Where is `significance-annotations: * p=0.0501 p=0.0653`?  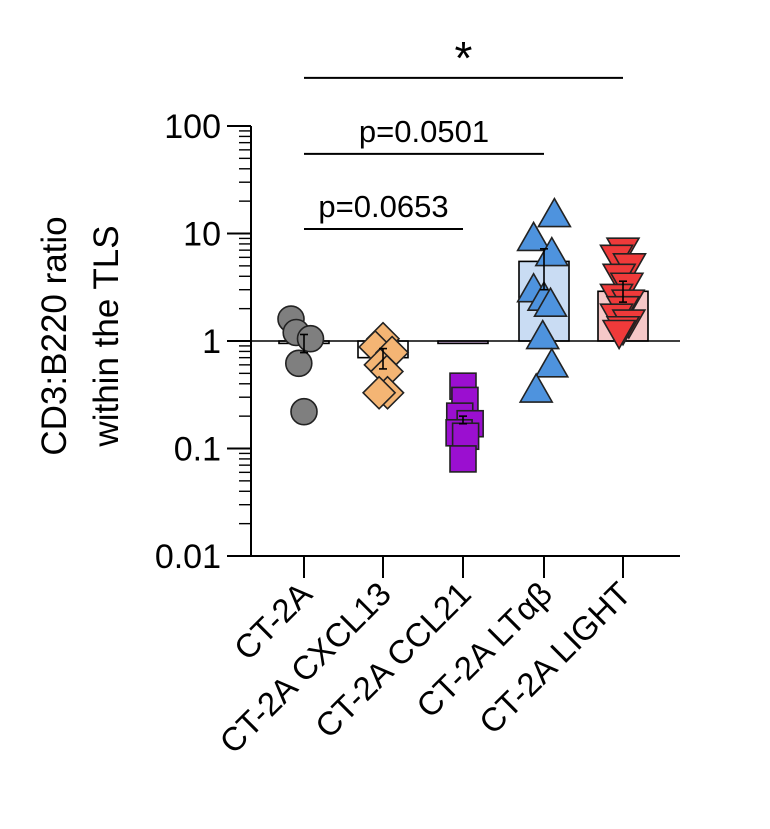 significance-annotations: * p=0.0501 p=0.0653 is located at coordinates (463, 131).